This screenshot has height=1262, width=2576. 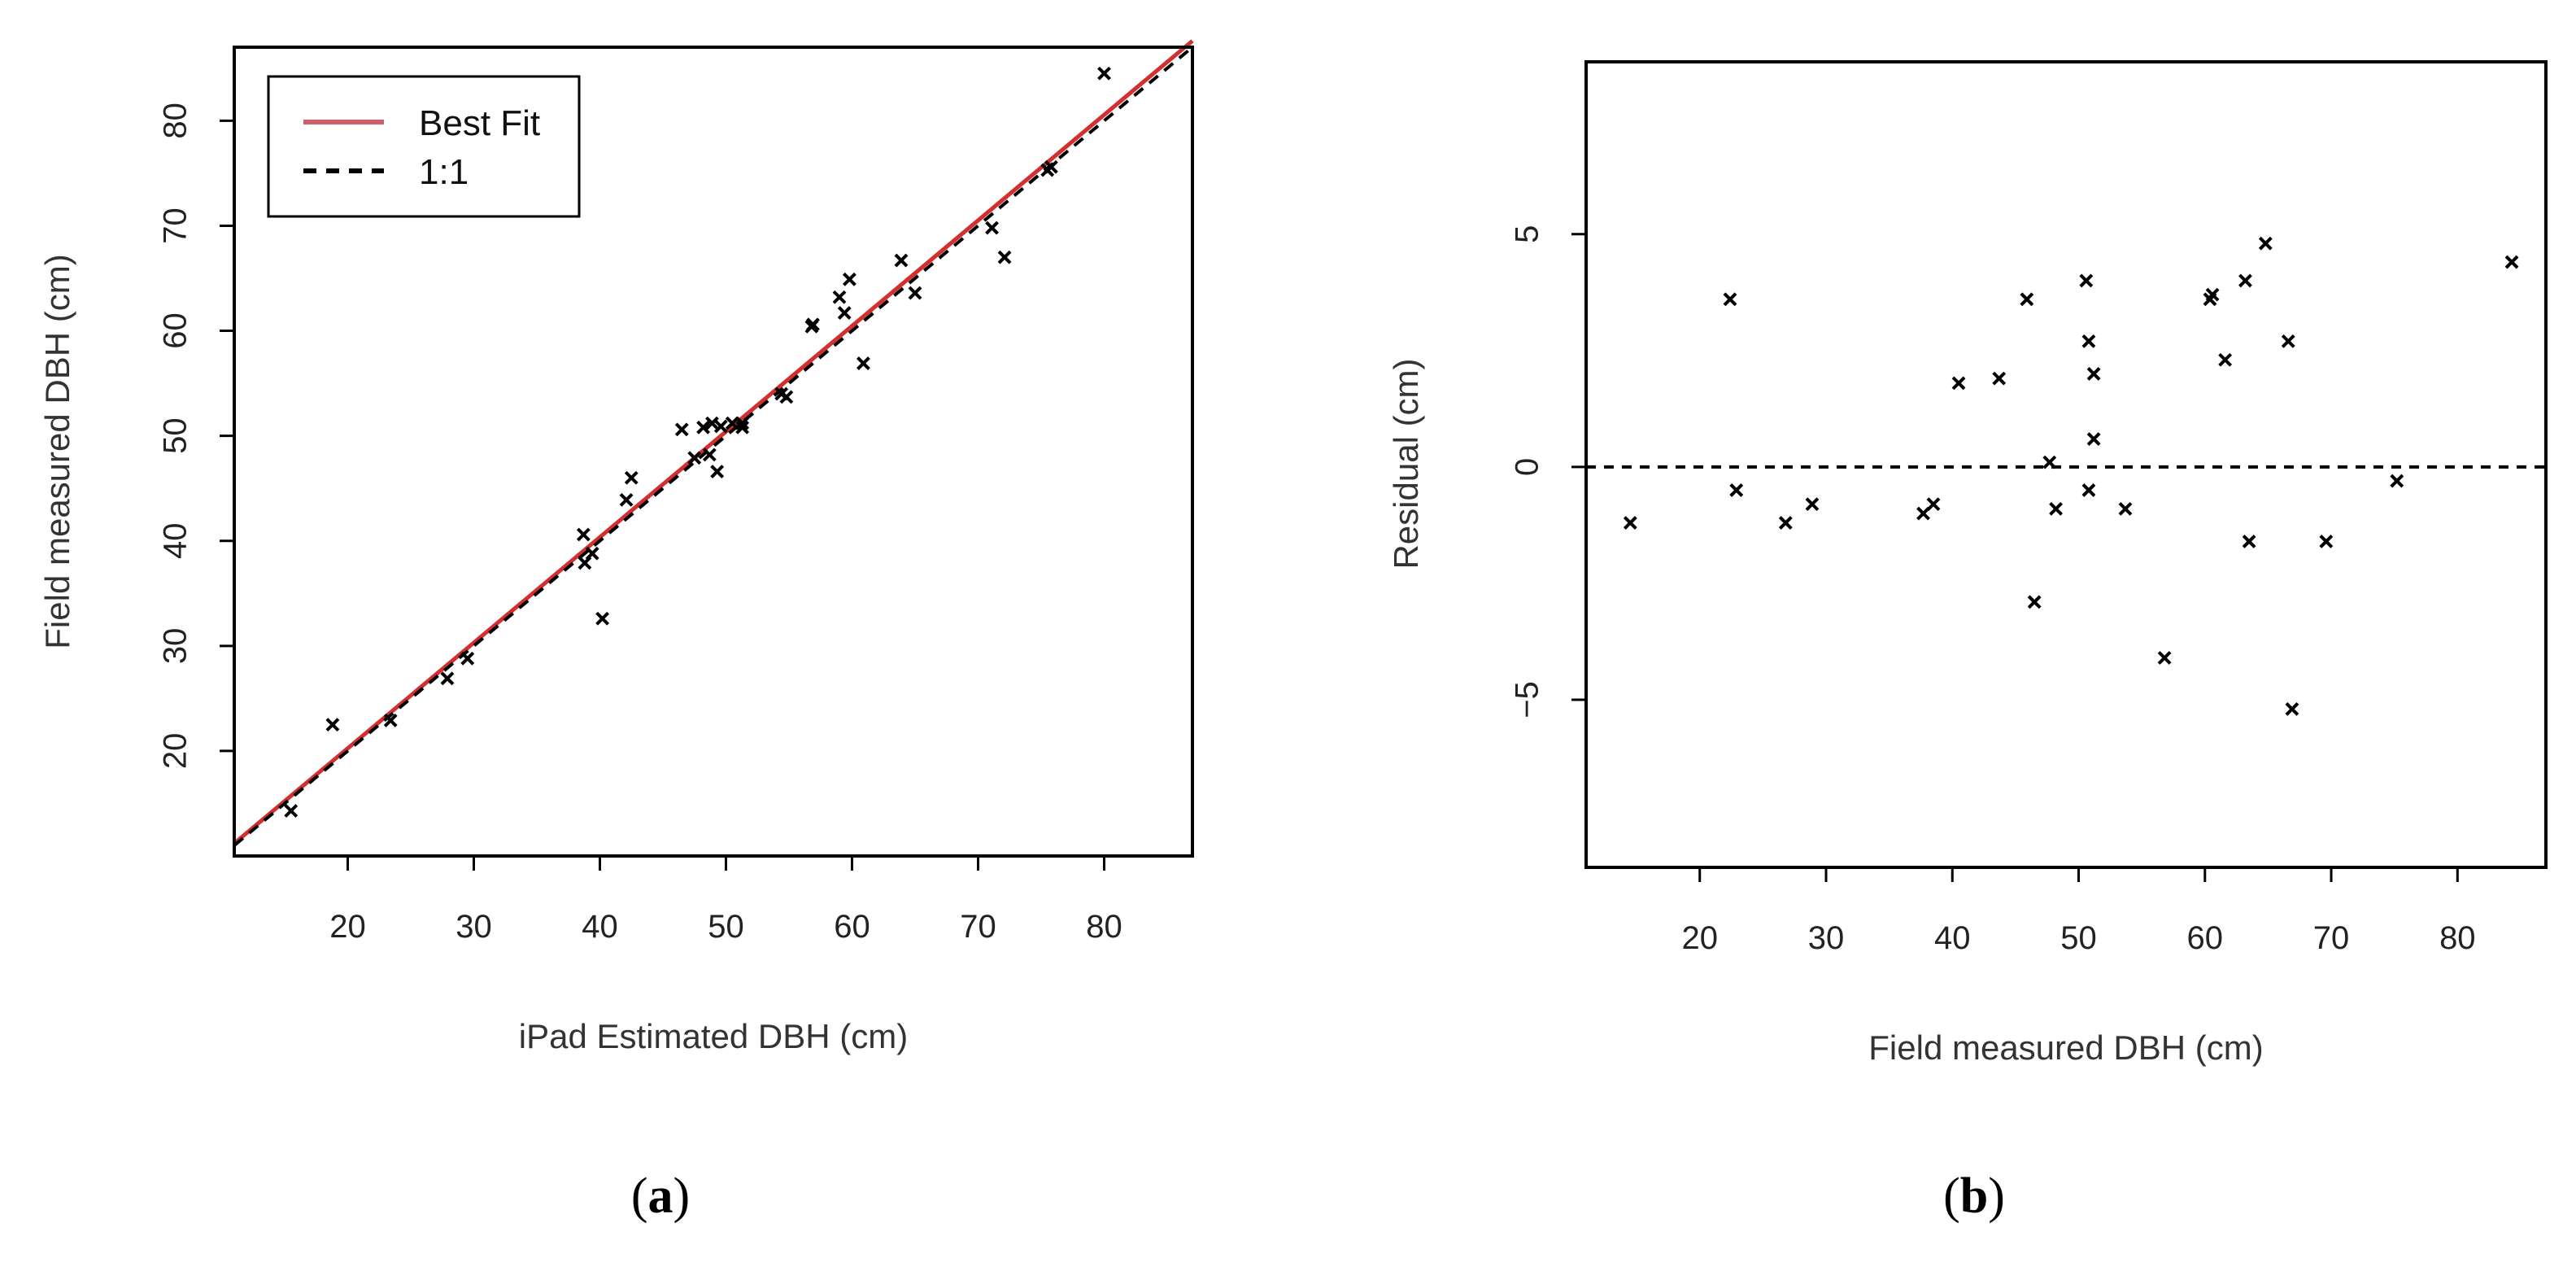 I want to click on y-tick-label: 70, so click(x=176, y=225).